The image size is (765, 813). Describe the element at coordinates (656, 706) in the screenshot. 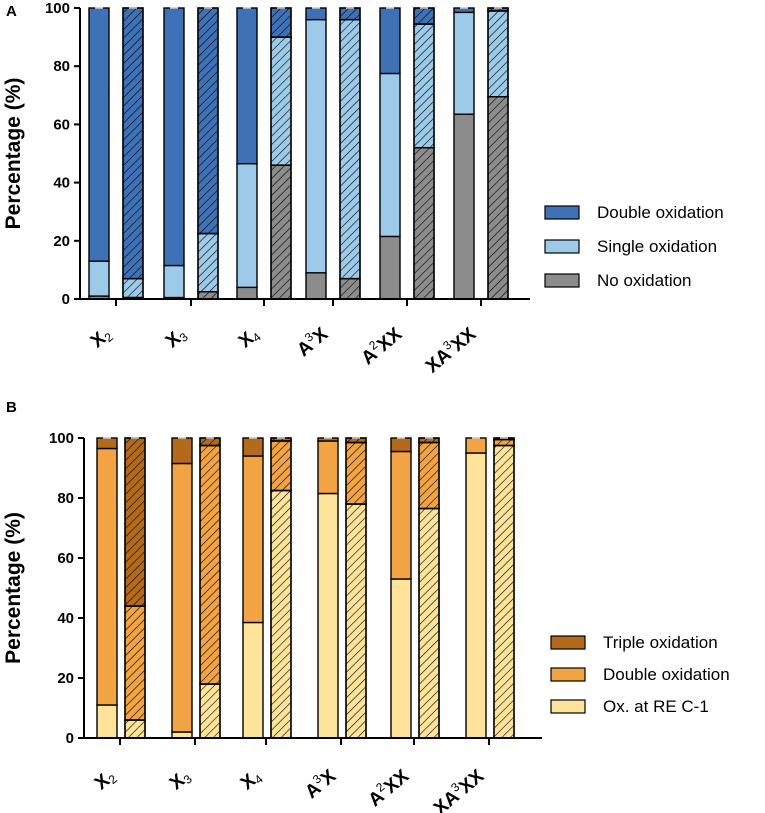

I see `legend-label: Ox. at RE C-1` at that location.